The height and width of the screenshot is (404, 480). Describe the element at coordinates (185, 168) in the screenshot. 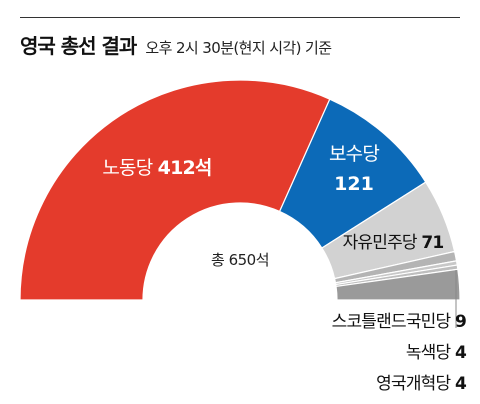

I see `label-labour-seats: 412석` at that location.